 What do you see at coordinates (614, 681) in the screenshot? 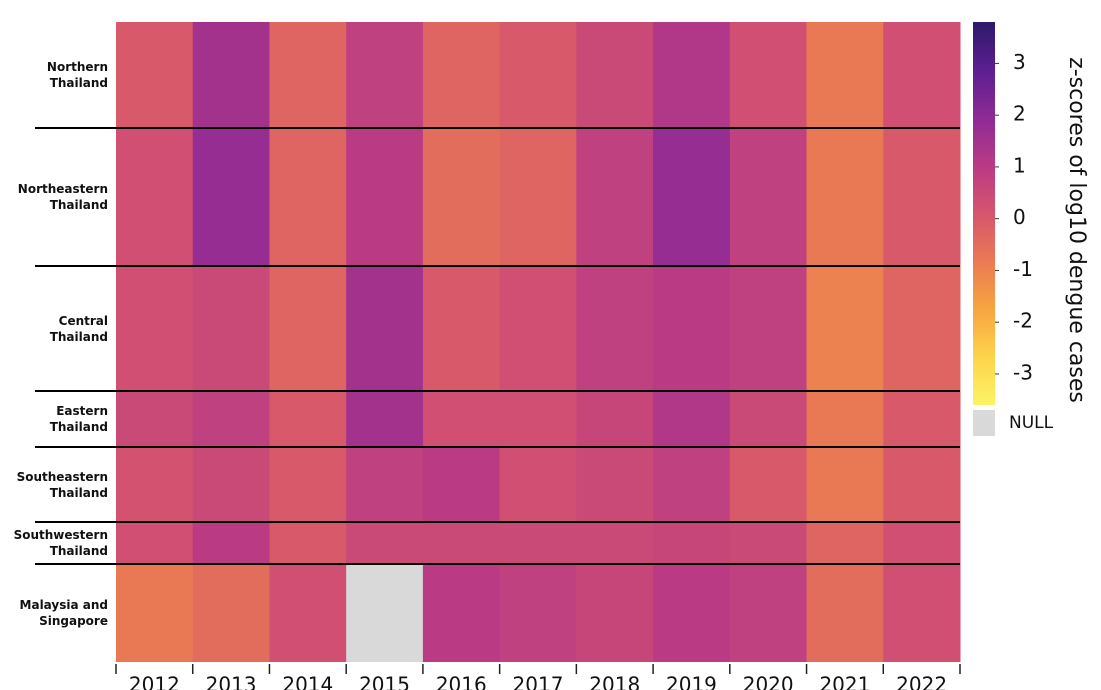
I see `x-tick-label: 2018` at bounding box center [614, 681].